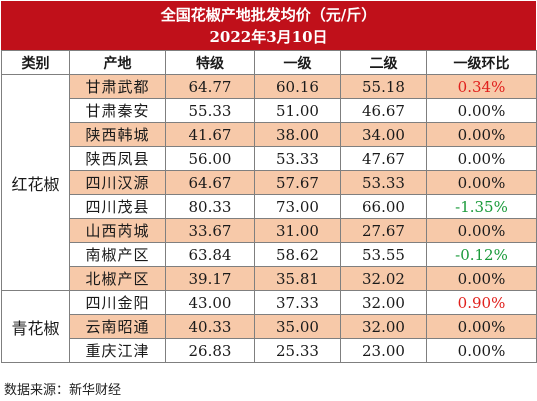 Image resolution: width=537 pixels, height=401 pixels. I want to click on first-grade-cell: 73.00, so click(297, 206).